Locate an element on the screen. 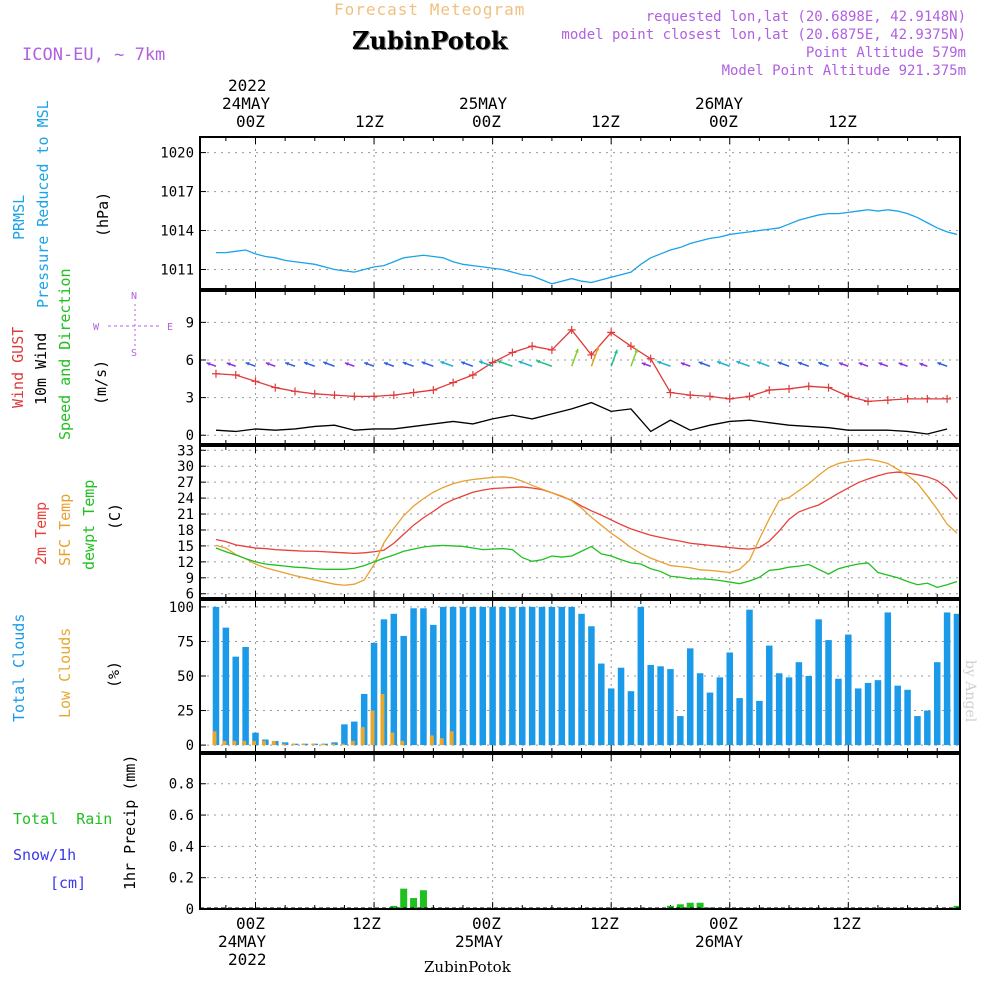 This screenshot has height=1000, width=1000. top-date-1: 24MAY is located at coordinates (246, 103).